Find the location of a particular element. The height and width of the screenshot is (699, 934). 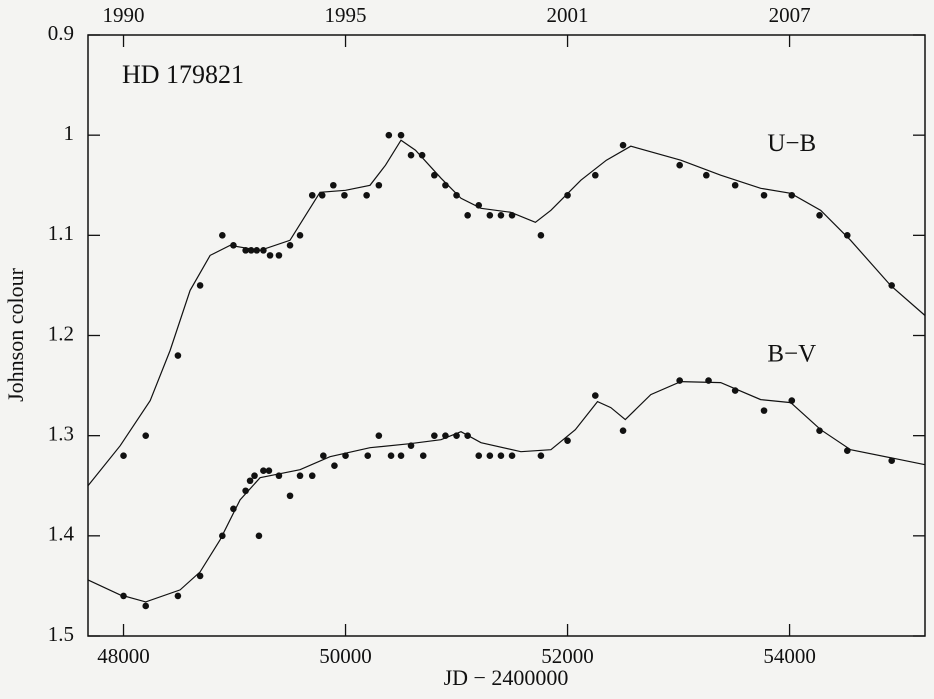

x2-tick-label: 1995 is located at coordinates (346, 15).